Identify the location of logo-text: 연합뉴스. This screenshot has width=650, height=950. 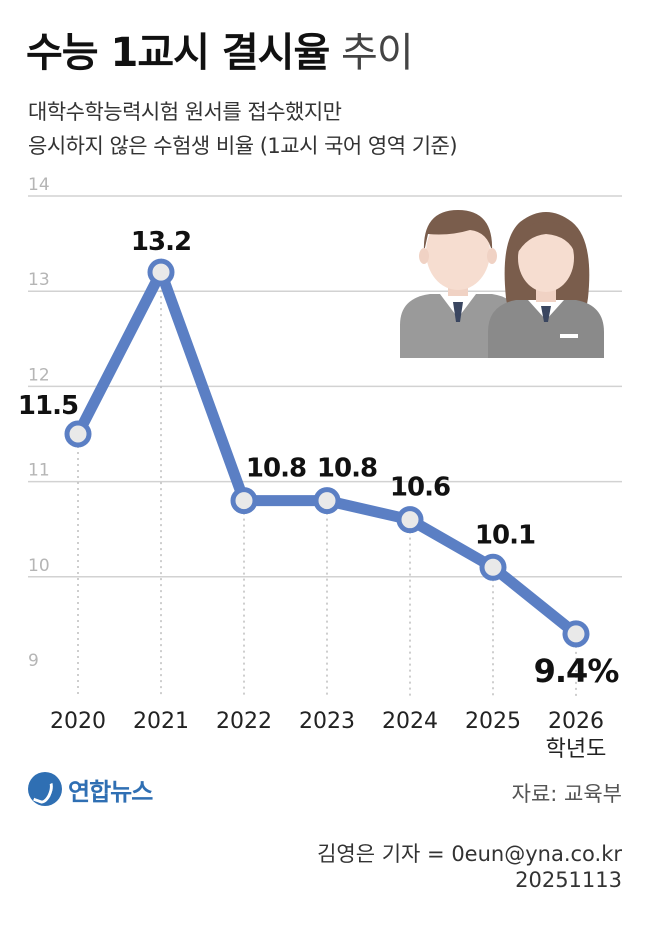
(110, 791).